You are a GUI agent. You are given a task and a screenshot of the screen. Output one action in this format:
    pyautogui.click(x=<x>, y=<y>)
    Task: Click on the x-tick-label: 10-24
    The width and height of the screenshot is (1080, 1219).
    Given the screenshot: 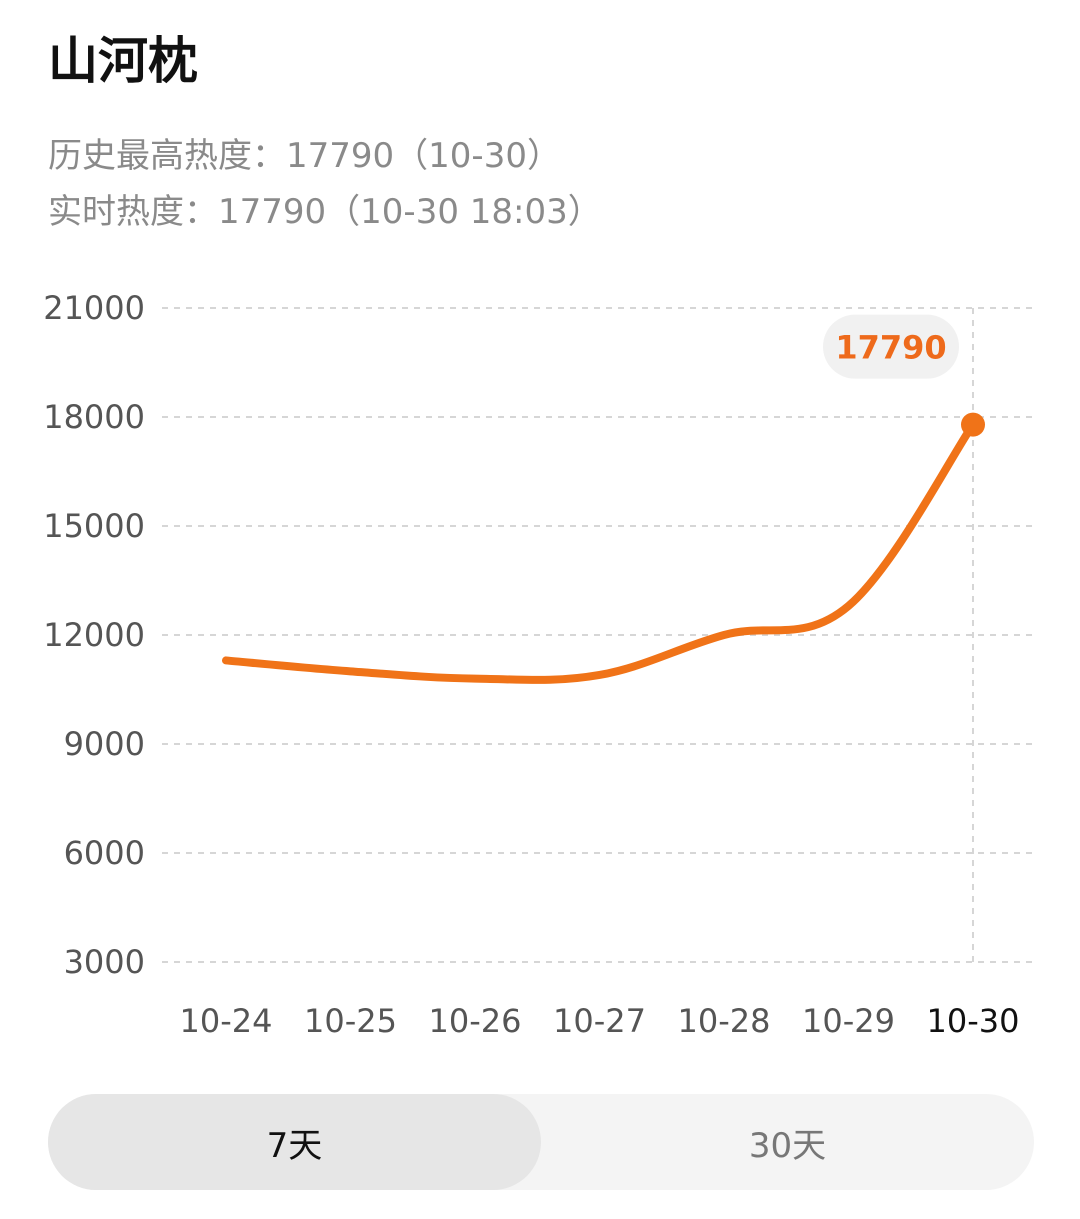 What is the action you would take?
    pyautogui.click(x=226, y=1021)
    